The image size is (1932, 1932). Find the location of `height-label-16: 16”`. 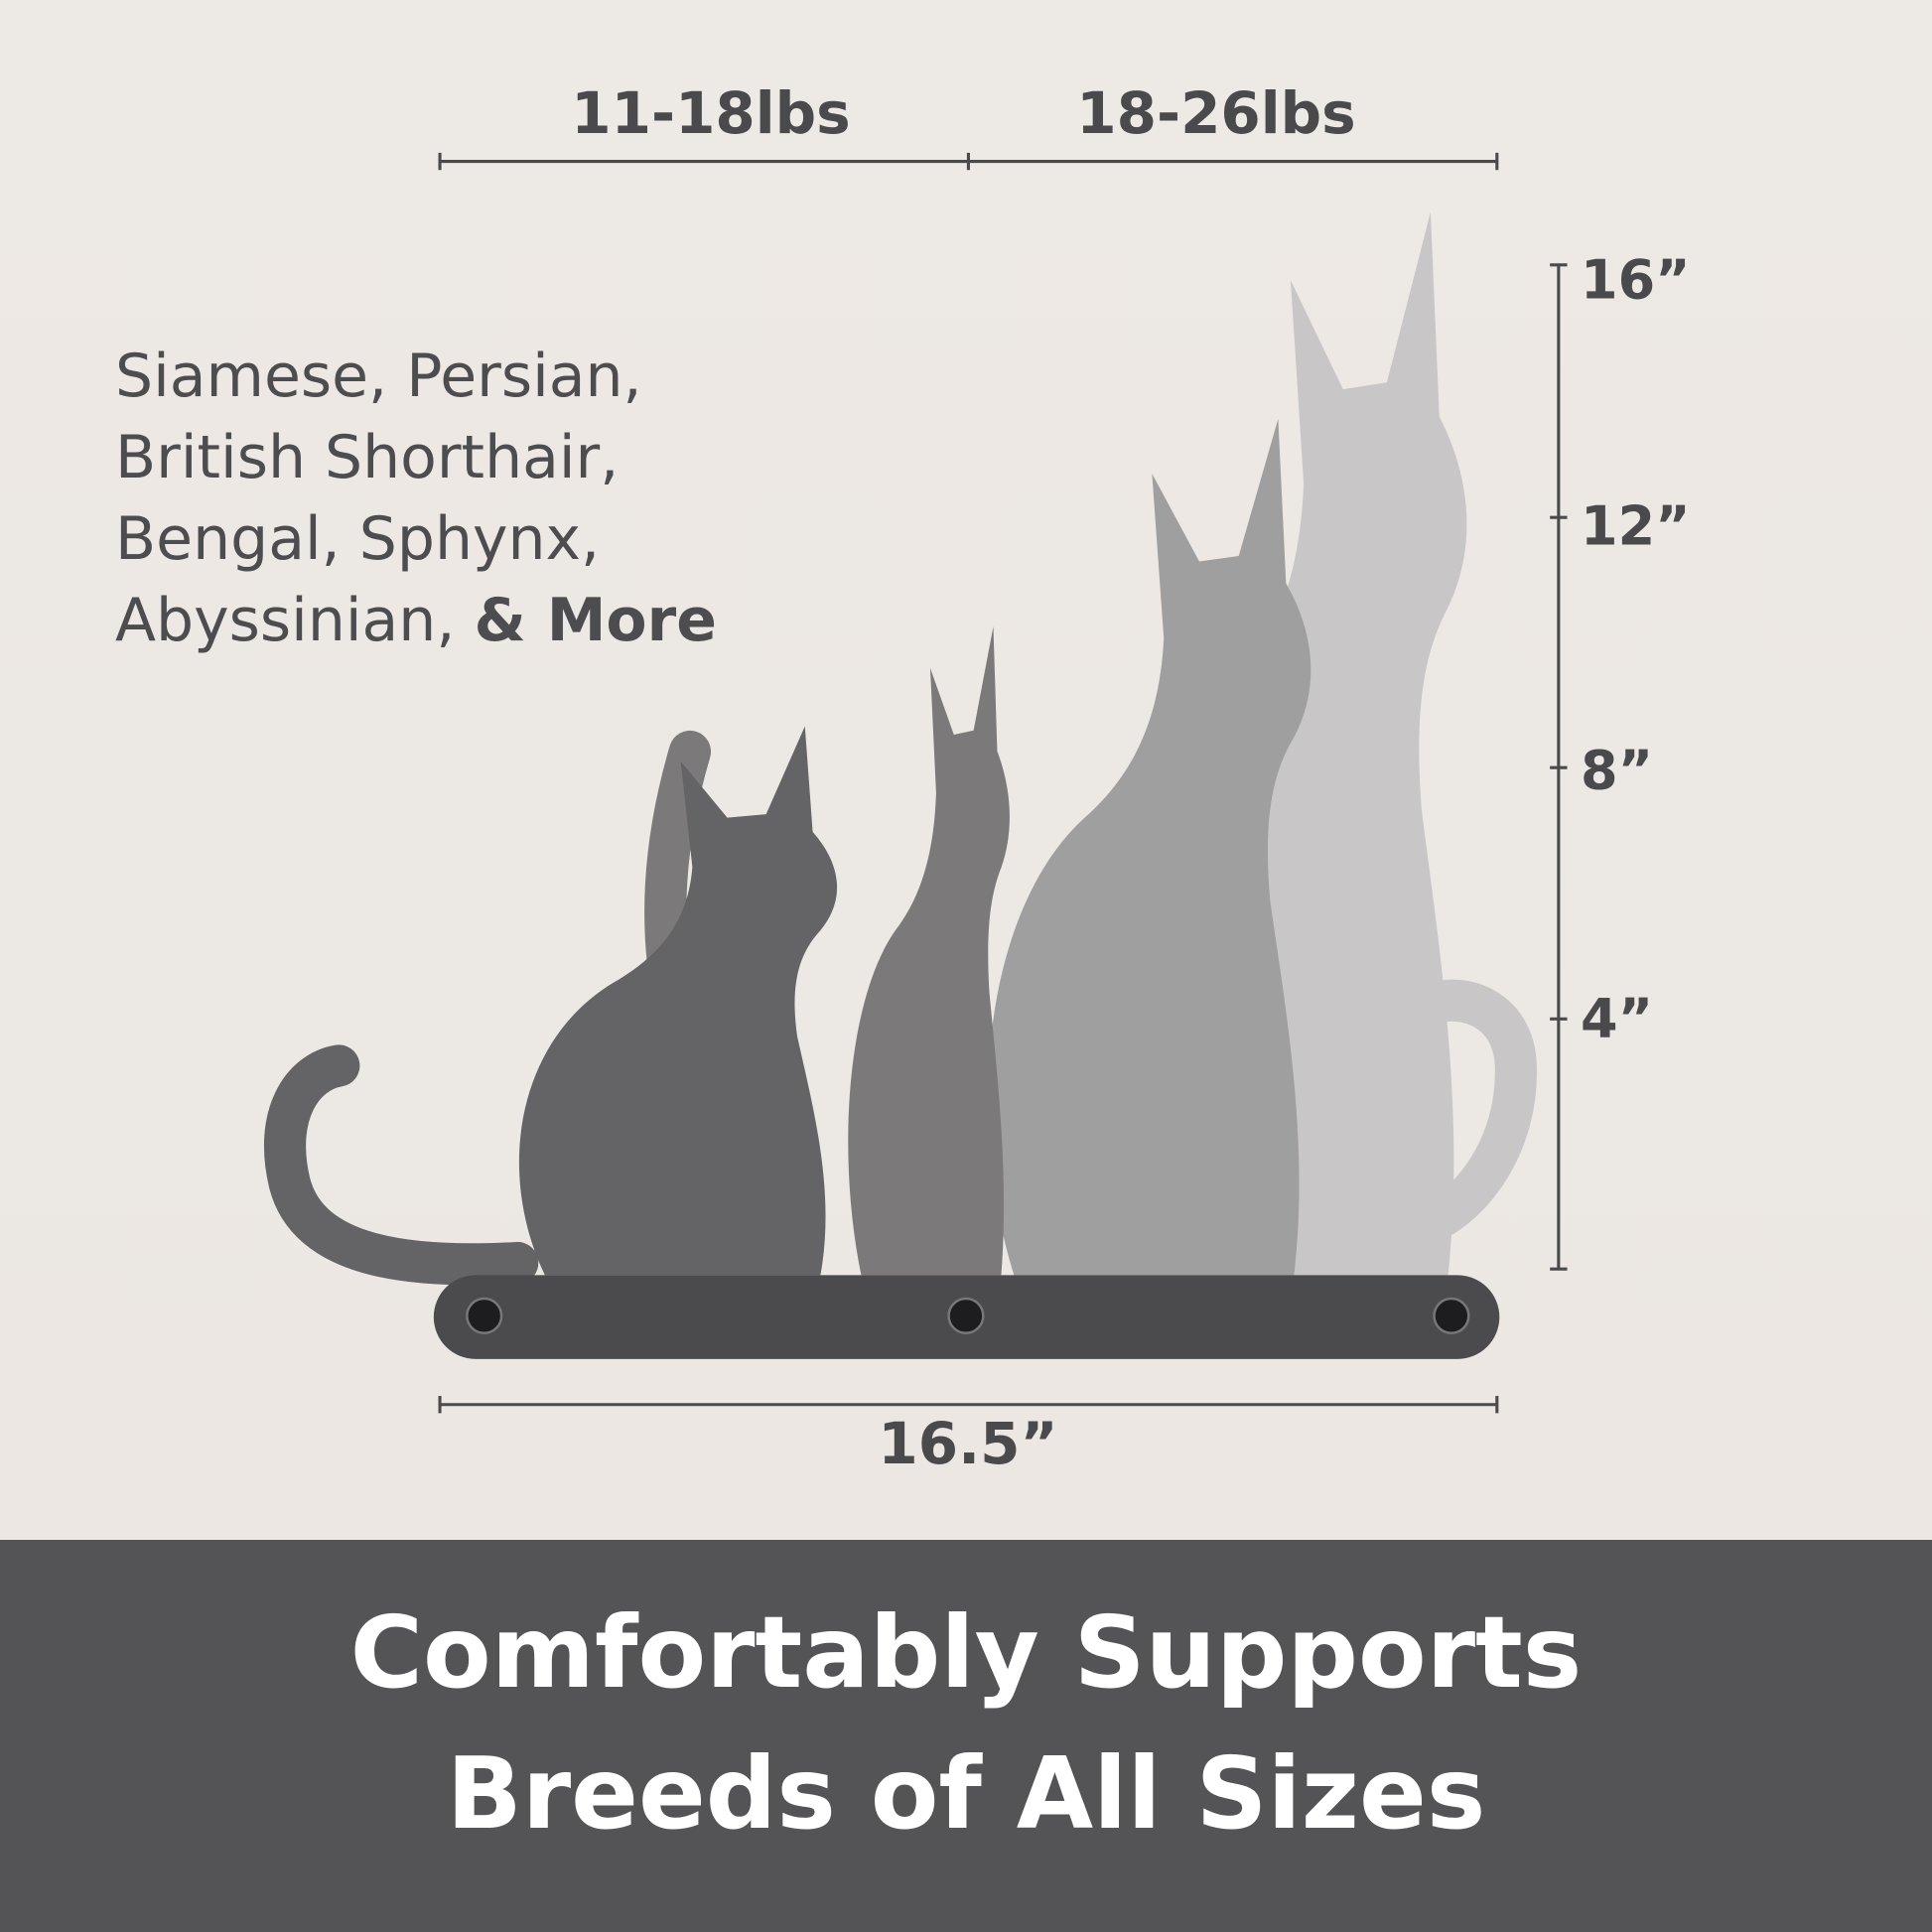

height-label-16: 16” is located at coordinates (1636, 280).